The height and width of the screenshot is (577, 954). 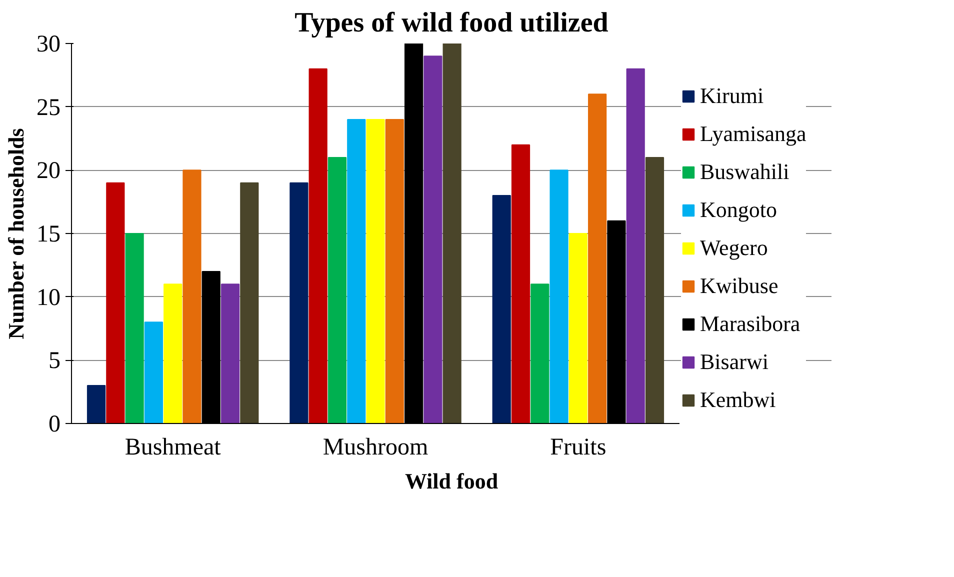 What do you see at coordinates (54, 425) in the screenshot?
I see `y-tick-label: 0` at bounding box center [54, 425].